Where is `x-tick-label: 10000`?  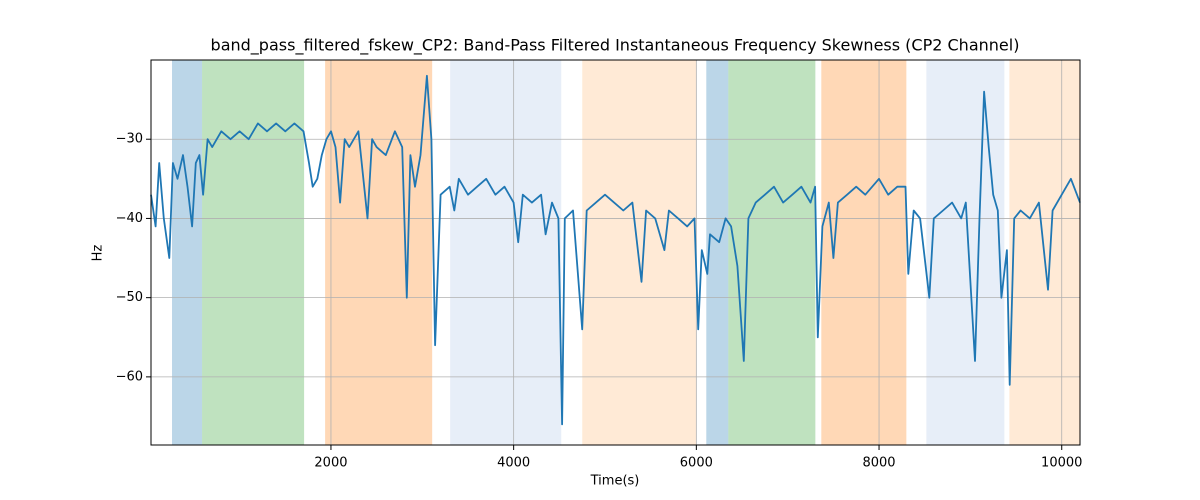 x-tick-label: 10000 is located at coordinates (1061, 463).